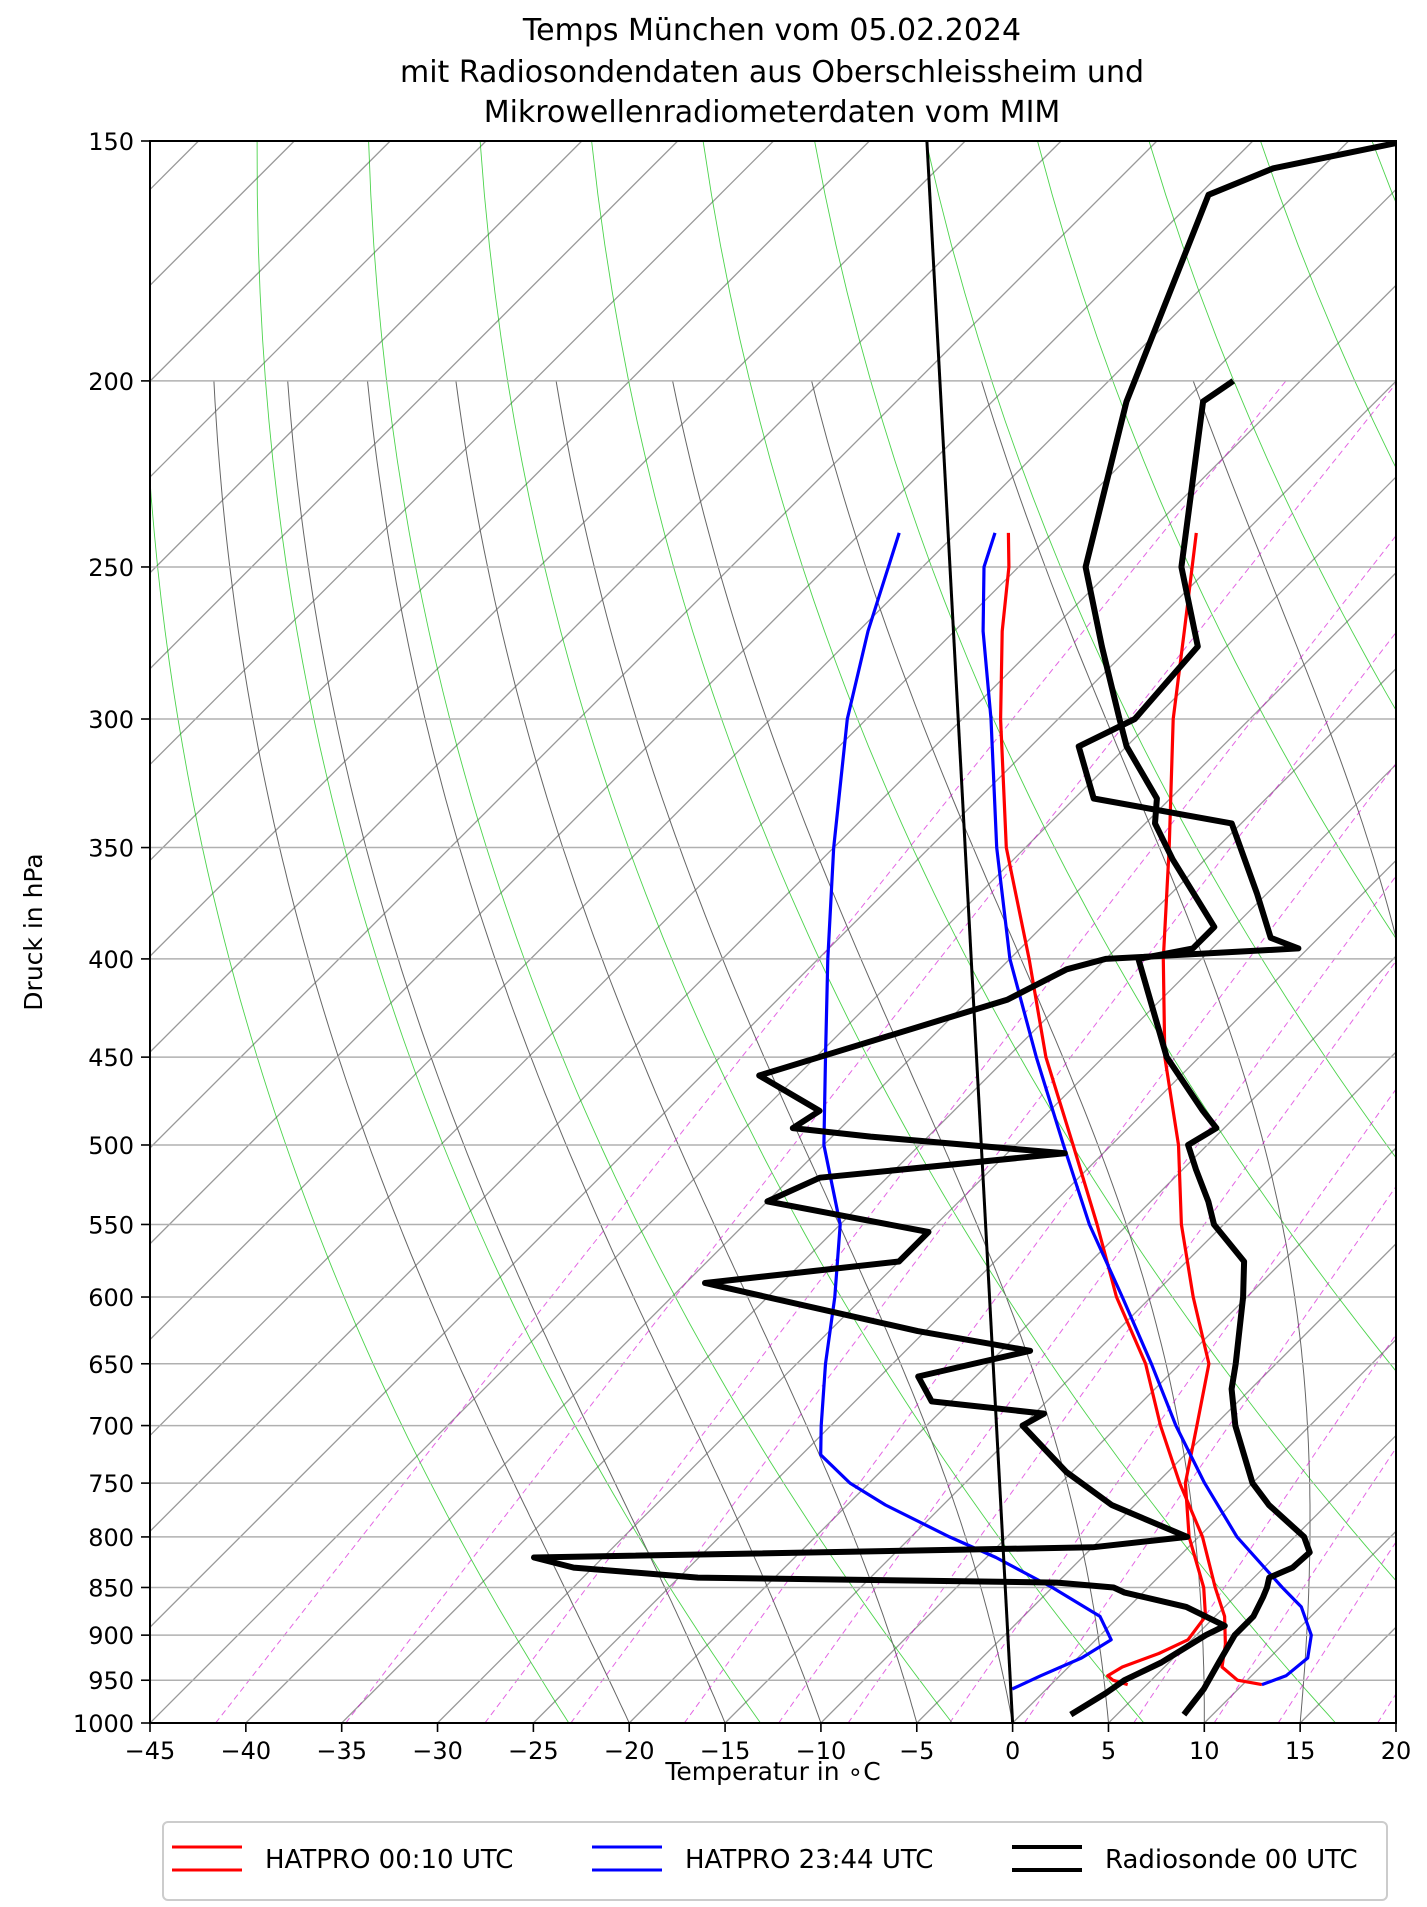  Describe the element at coordinates (1108, 1751) in the screenshot. I see `x-tick-label: 5` at that location.